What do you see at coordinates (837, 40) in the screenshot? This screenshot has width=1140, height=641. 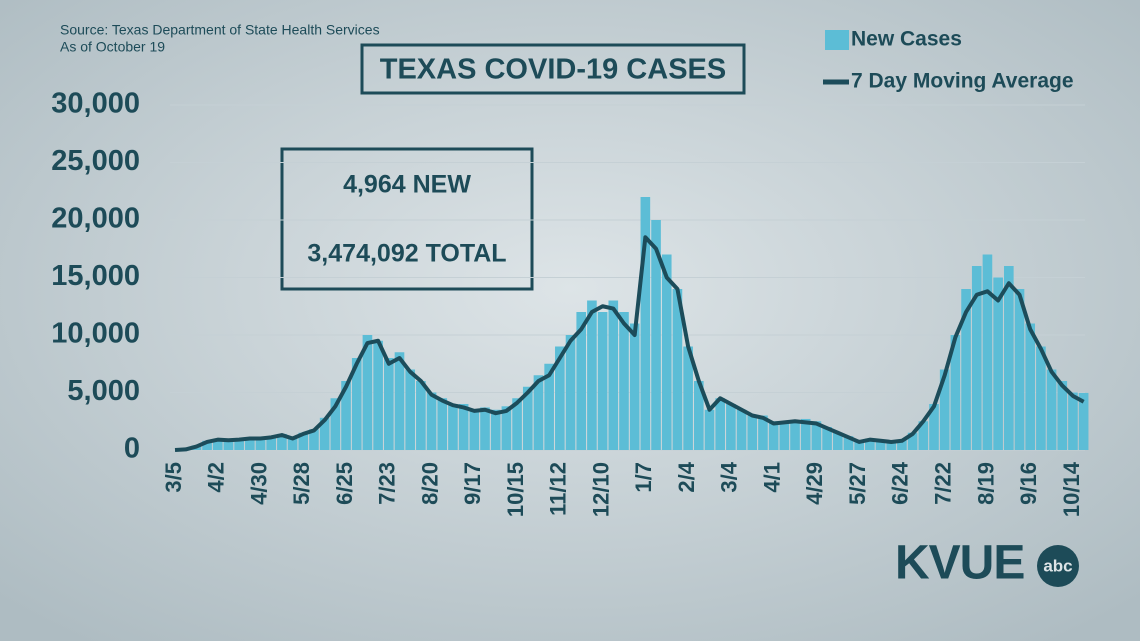 I see `legend-swatch` at bounding box center [837, 40].